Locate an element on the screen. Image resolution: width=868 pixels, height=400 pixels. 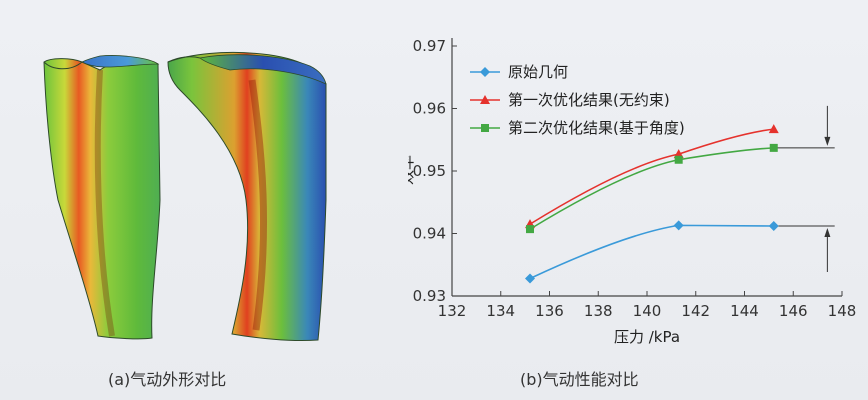
legend-entry: 原始几何 is located at coordinates (538, 72).